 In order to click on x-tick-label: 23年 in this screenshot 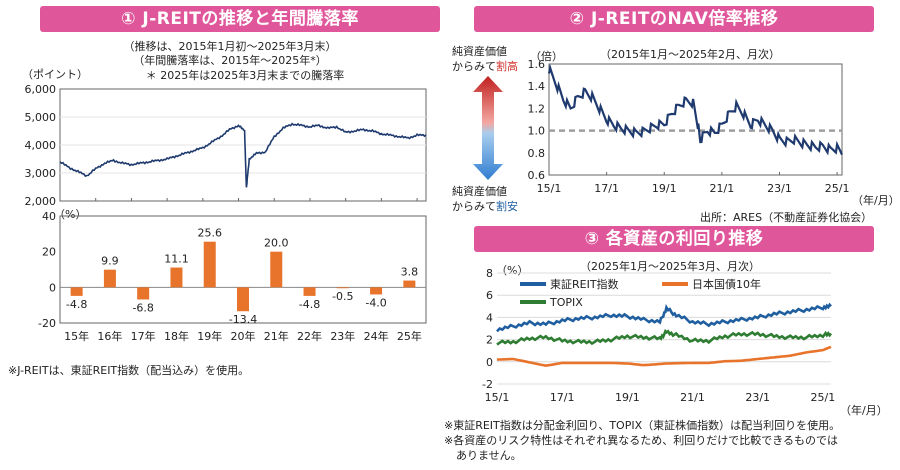, I will do `click(342, 336)`.